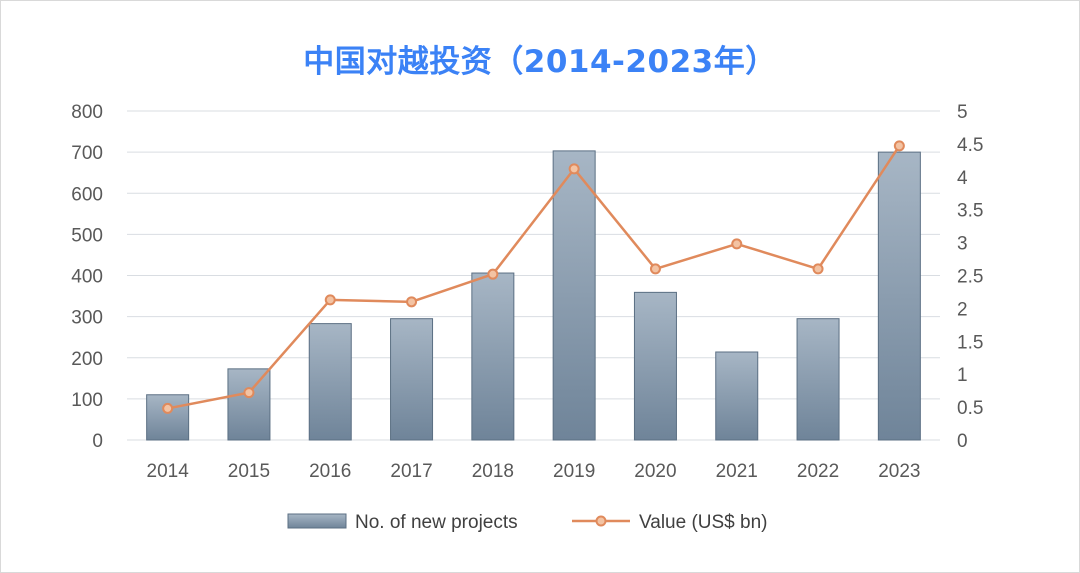 The width and height of the screenshot is (1080, 573). I want to click on bar-projects-2019, so click(574, 295).